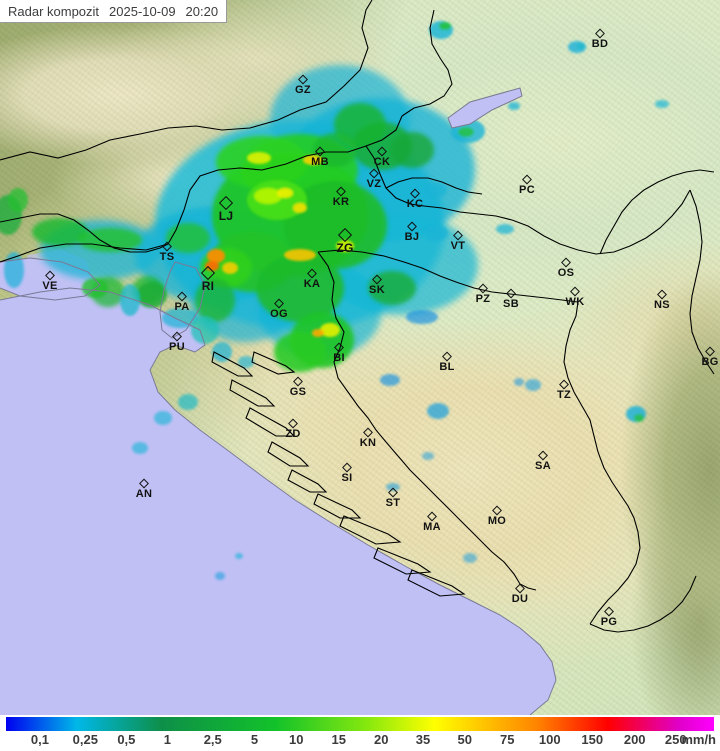 This screenshot has width=720, height=751. Describe the element at coordinates (226, 216) in the screenshot. I see `city-label: LJ` at that location.